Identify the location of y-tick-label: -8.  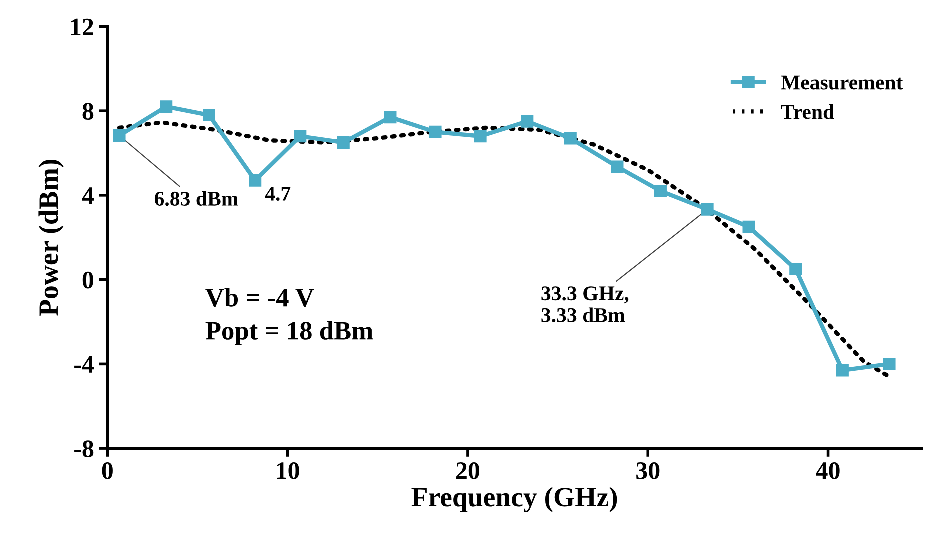
(84, 449).